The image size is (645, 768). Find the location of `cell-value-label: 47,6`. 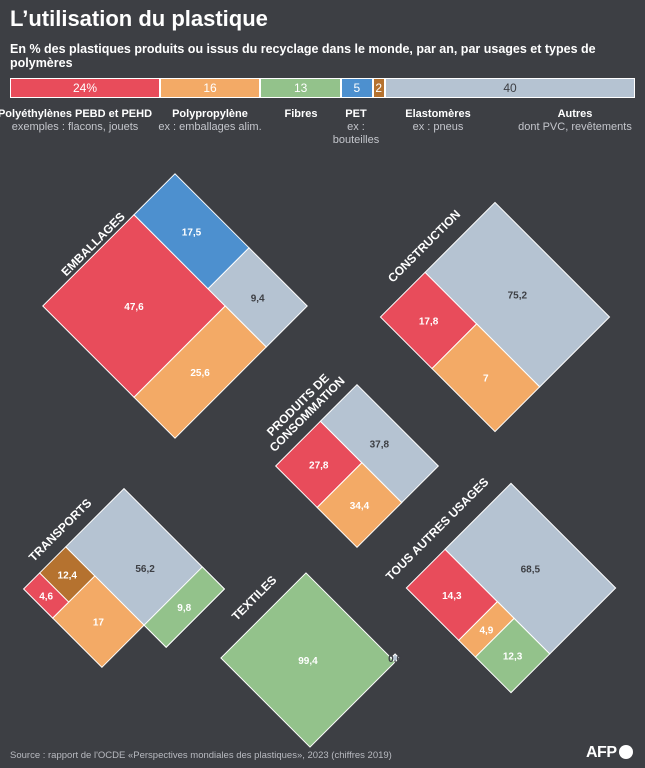

cell-value-label: 47,6 is located at coordinates (134, 307).